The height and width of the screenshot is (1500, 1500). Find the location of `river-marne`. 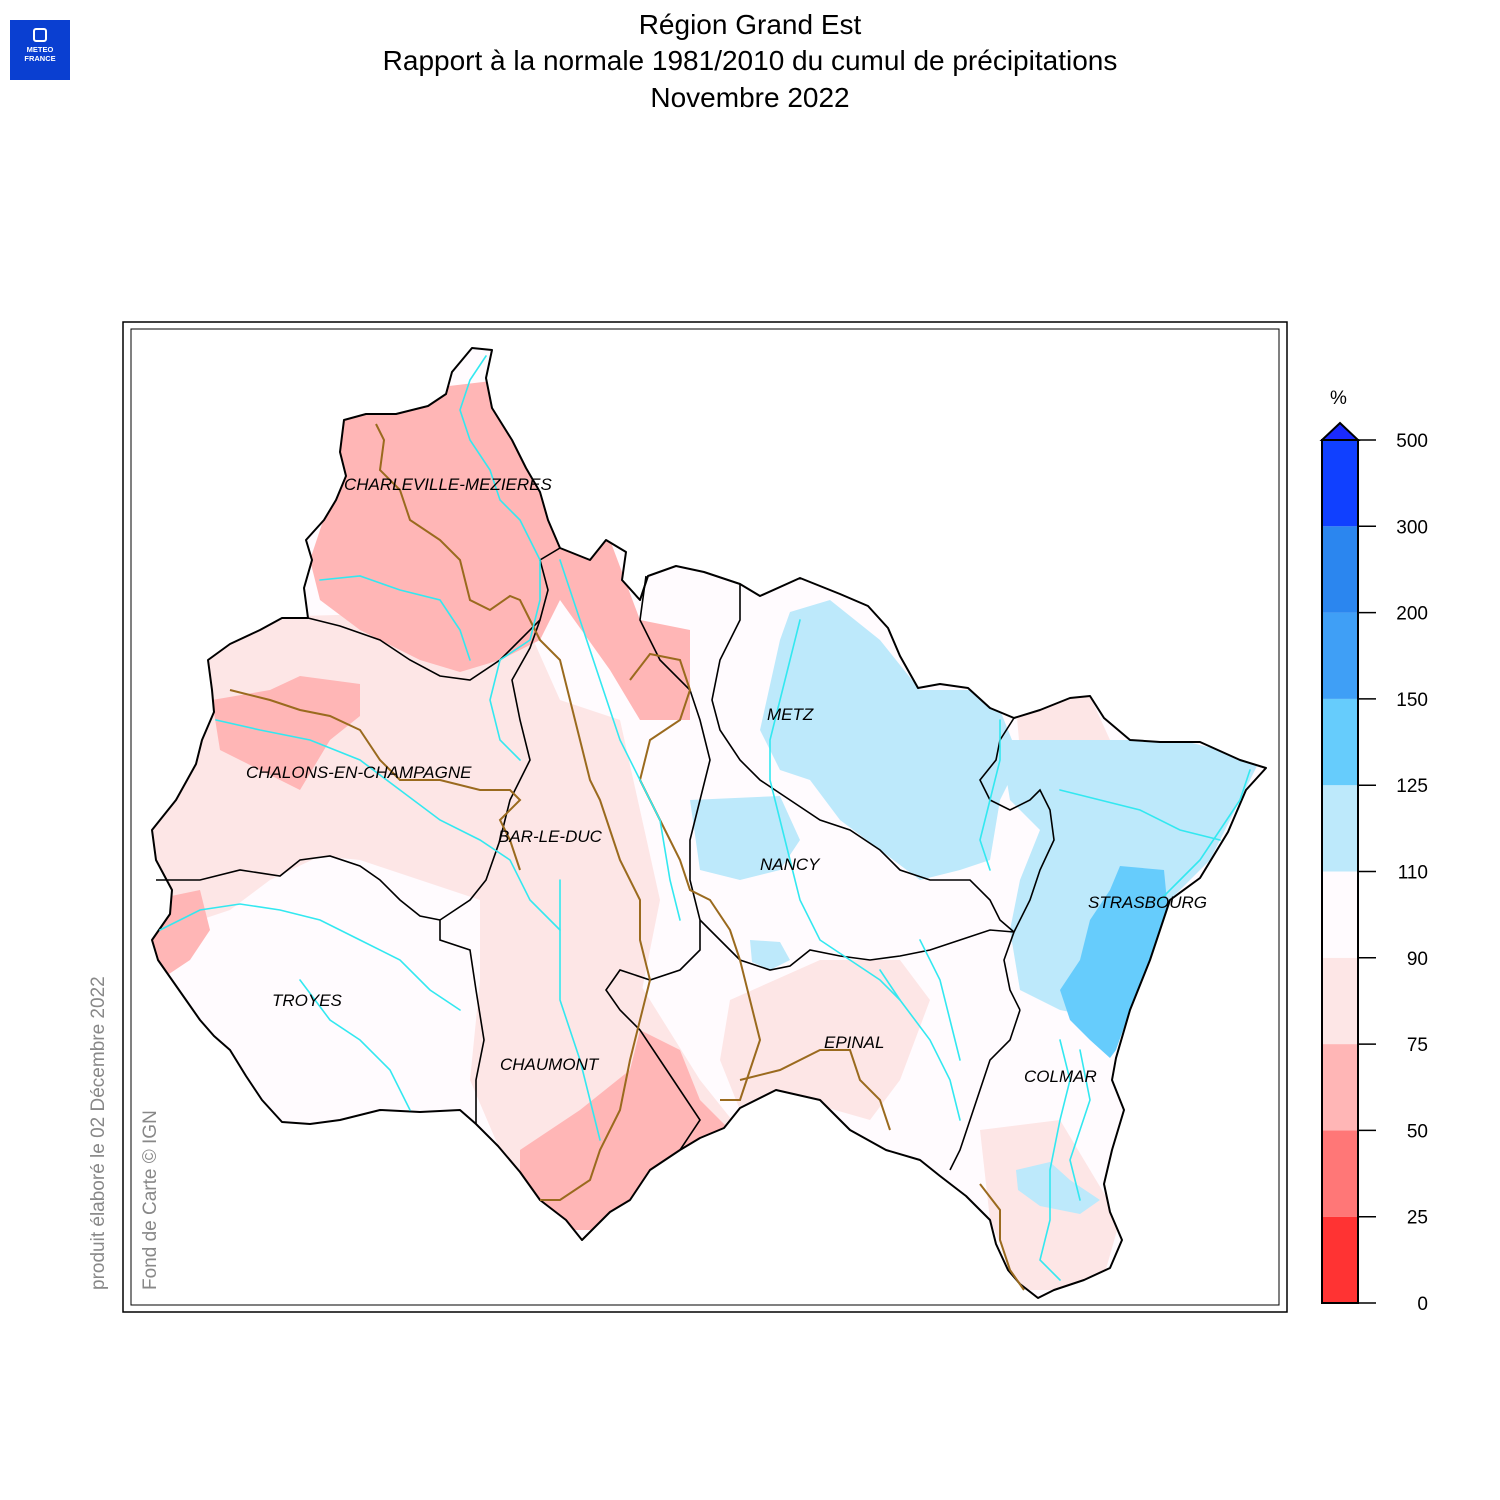

river-marne is located at coordinates (388, 825).